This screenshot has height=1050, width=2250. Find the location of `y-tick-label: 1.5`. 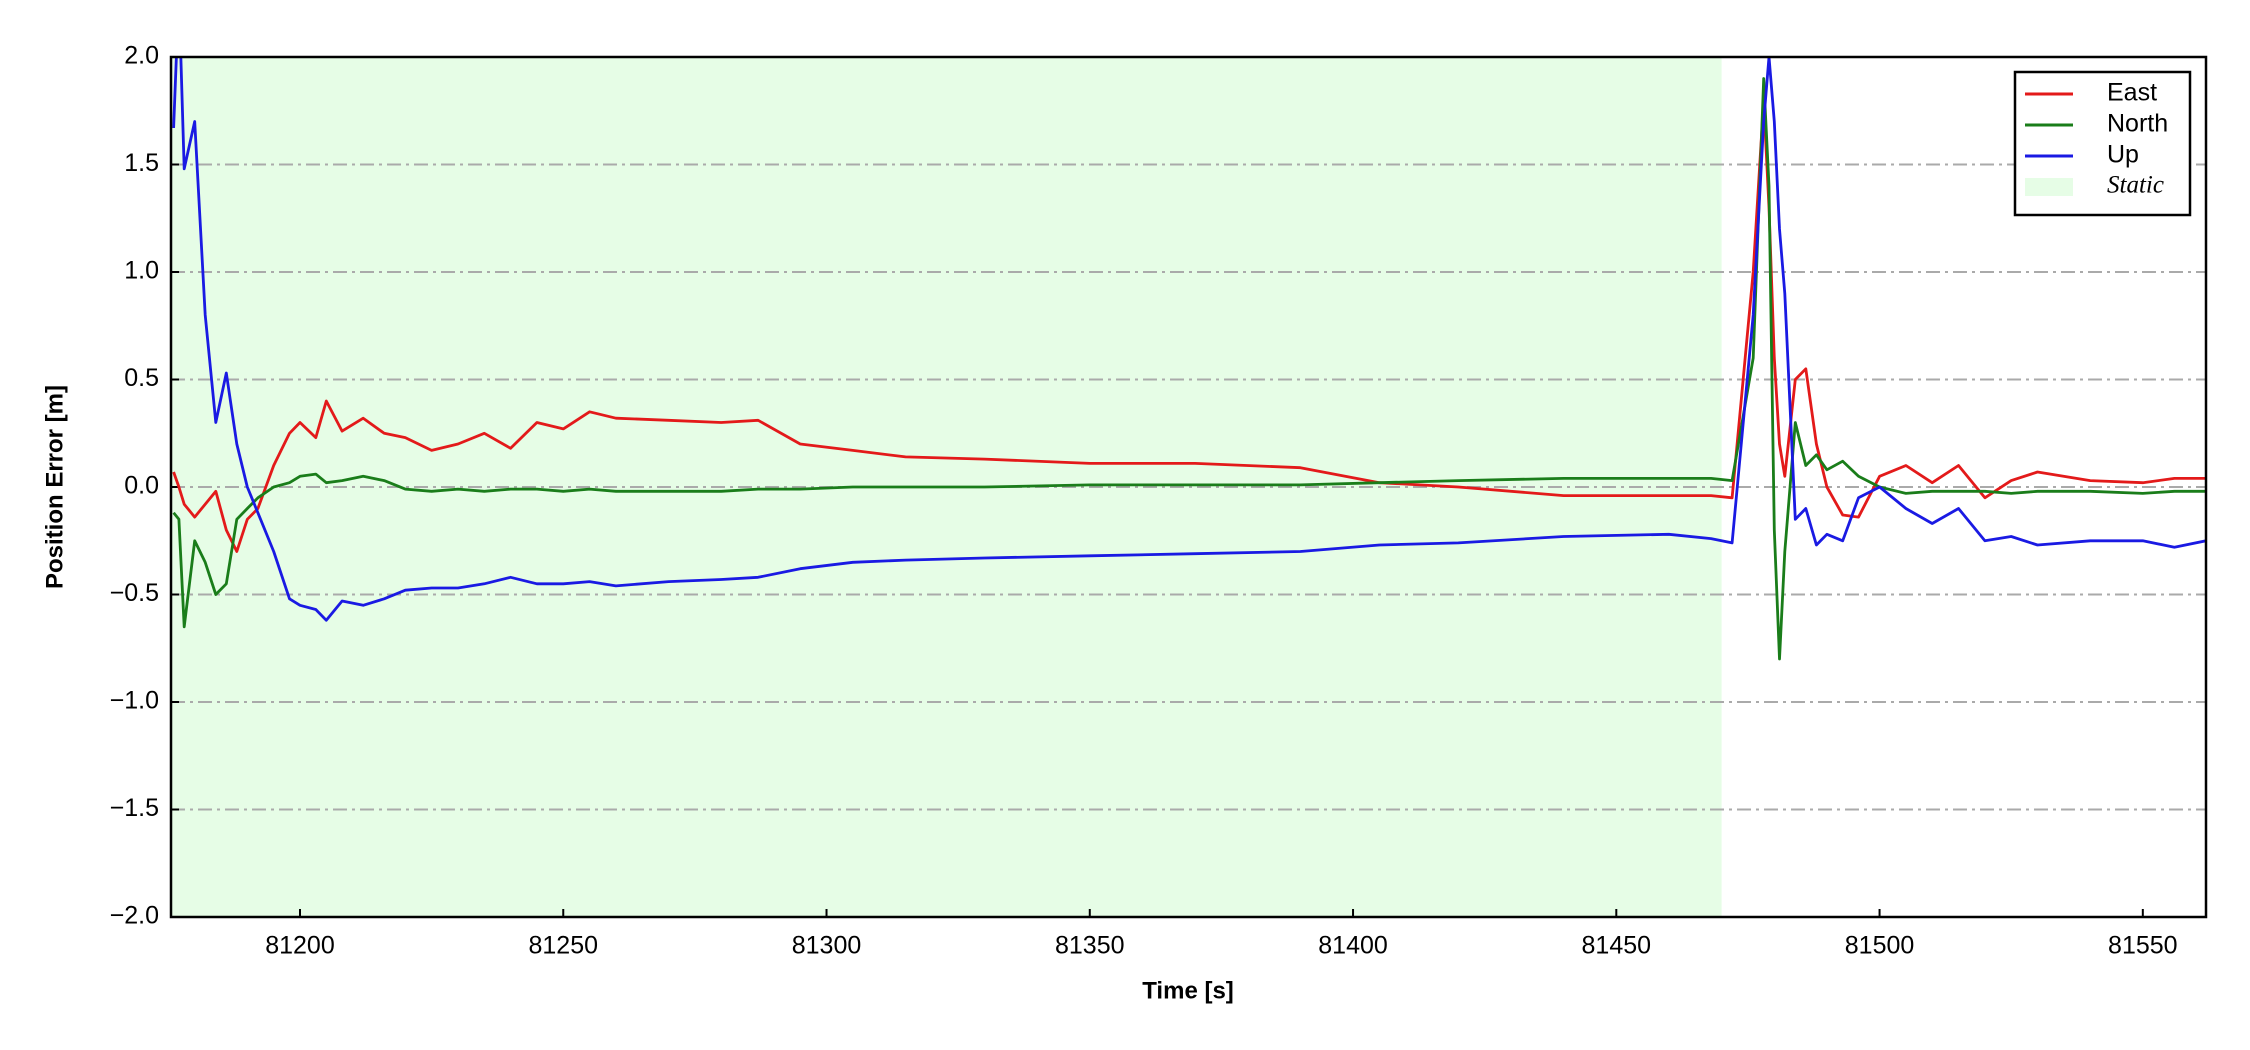

y-tick-label: 1.5 is located at coordinates (141, 163).